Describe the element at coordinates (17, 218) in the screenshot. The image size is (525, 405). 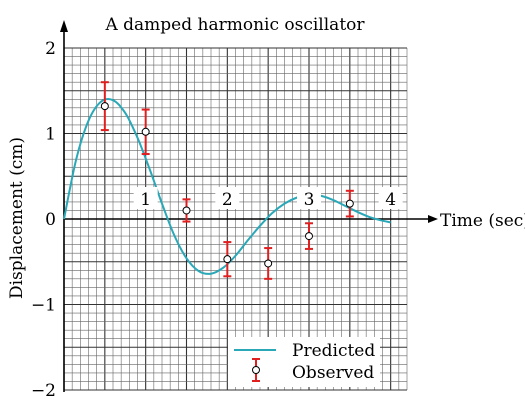
I see `y-axis-label: Displacement (cm)` at that location.